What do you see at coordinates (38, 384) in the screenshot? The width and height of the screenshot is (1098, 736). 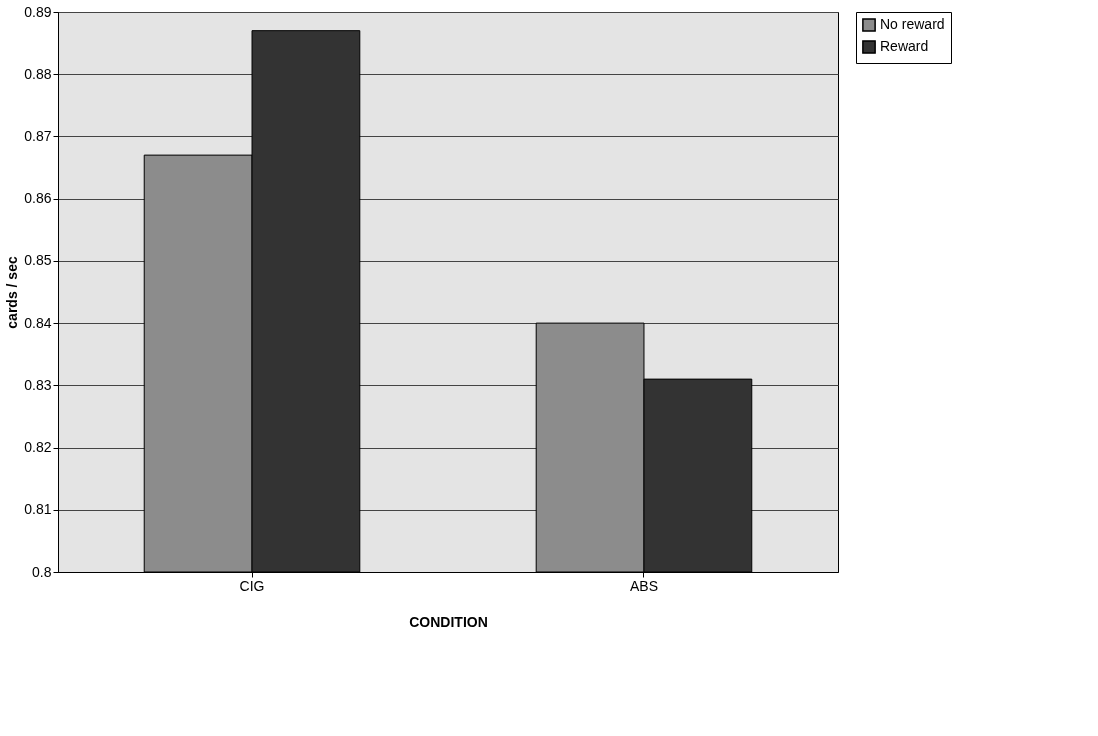 I see `y-tick-label: 0.83` at bounding box center [38, 384].